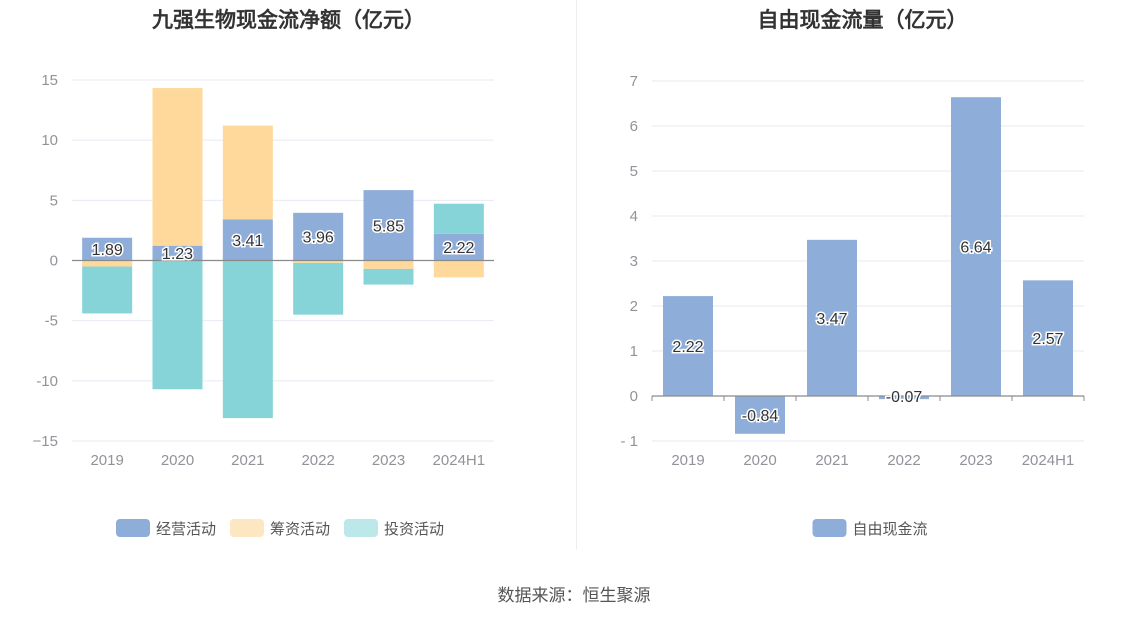 This screenshot has width=1148, height=619. I want to click on data-label: 5.85, so click(388, 226).